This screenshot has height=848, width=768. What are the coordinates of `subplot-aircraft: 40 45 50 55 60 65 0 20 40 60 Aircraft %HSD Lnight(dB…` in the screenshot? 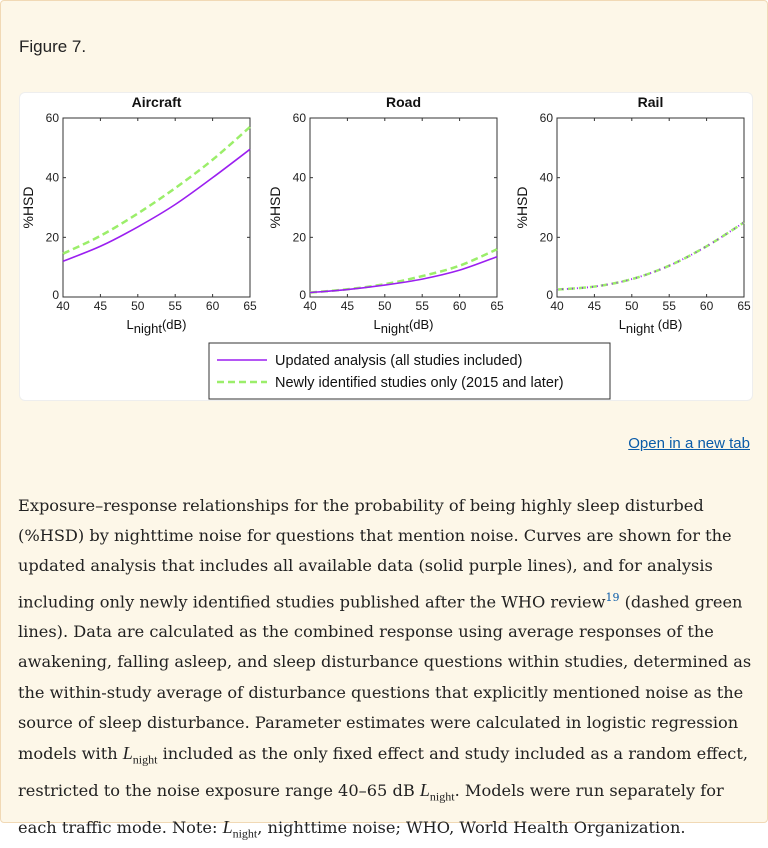 It's located at (138, 215).